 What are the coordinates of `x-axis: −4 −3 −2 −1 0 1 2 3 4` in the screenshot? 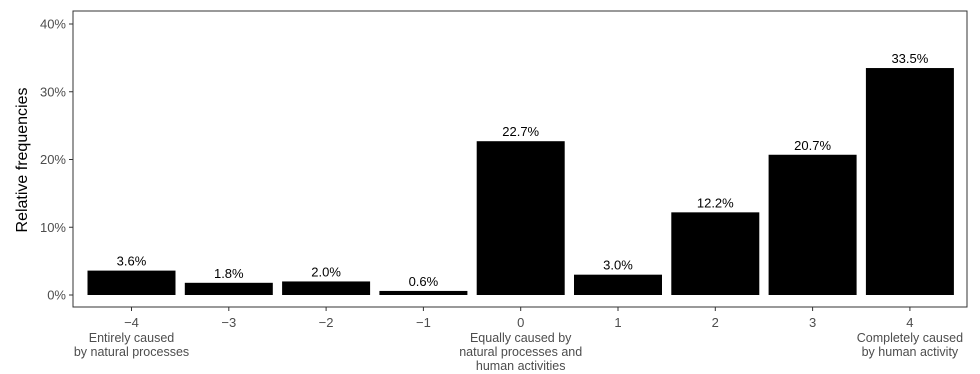 It's located at (519, 318).